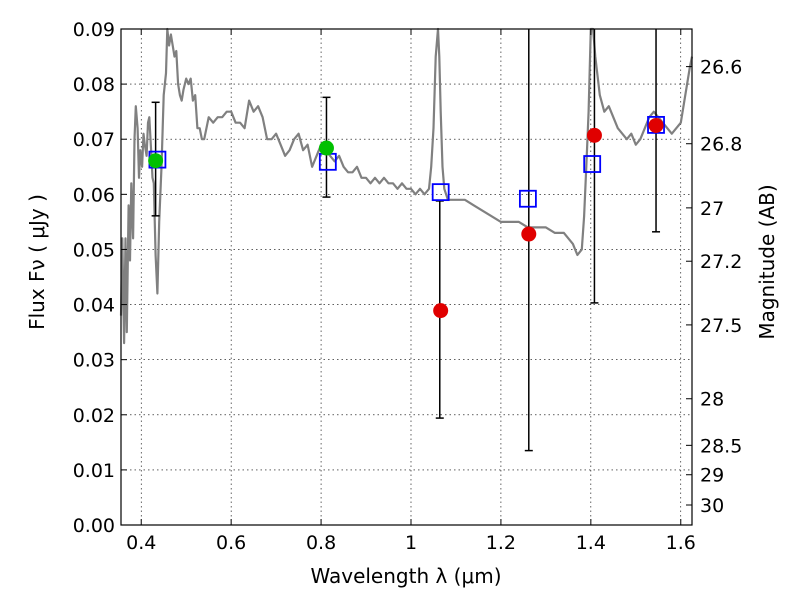 The image size is (800, 600). Describe the element at coordinates (721, 326) in the screenshot. I see `y2-tick-label: 27.5` at that location.